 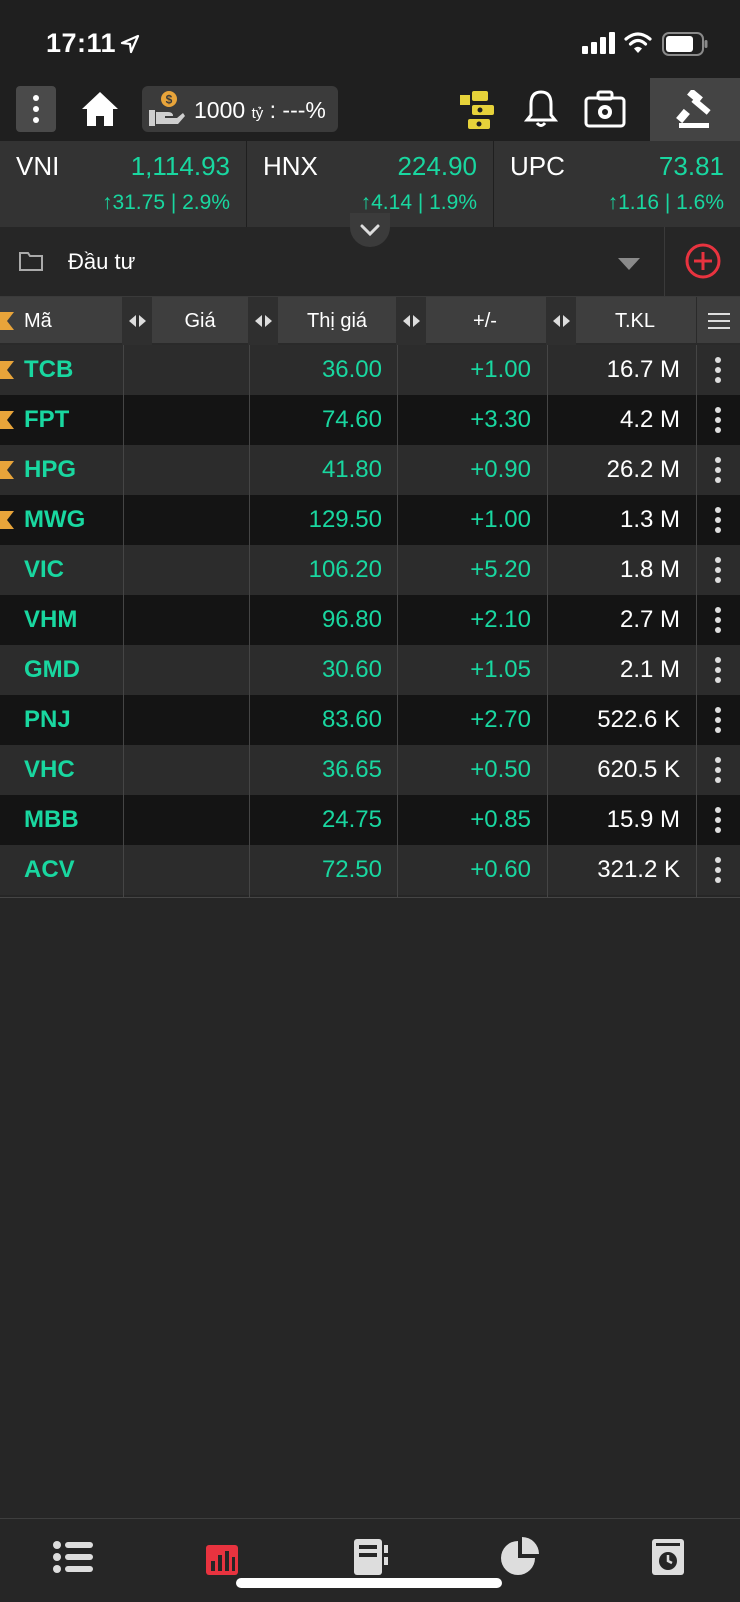 I want to click on table-row: GMD 30.60 +1.05 2.1 M, so click(x=370, y=670).